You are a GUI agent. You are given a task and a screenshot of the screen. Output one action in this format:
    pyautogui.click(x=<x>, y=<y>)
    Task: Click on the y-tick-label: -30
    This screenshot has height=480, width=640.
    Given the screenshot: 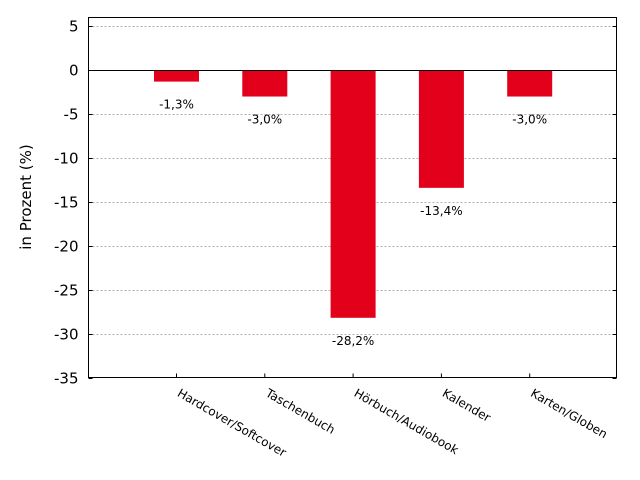 What is the action you would take?
    pyautogui.click(x=66, y=335)
    